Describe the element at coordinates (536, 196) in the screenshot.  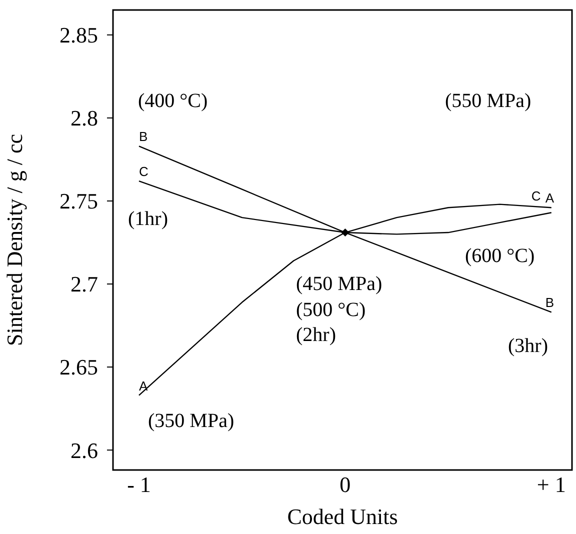
I see `text: C` at that location.